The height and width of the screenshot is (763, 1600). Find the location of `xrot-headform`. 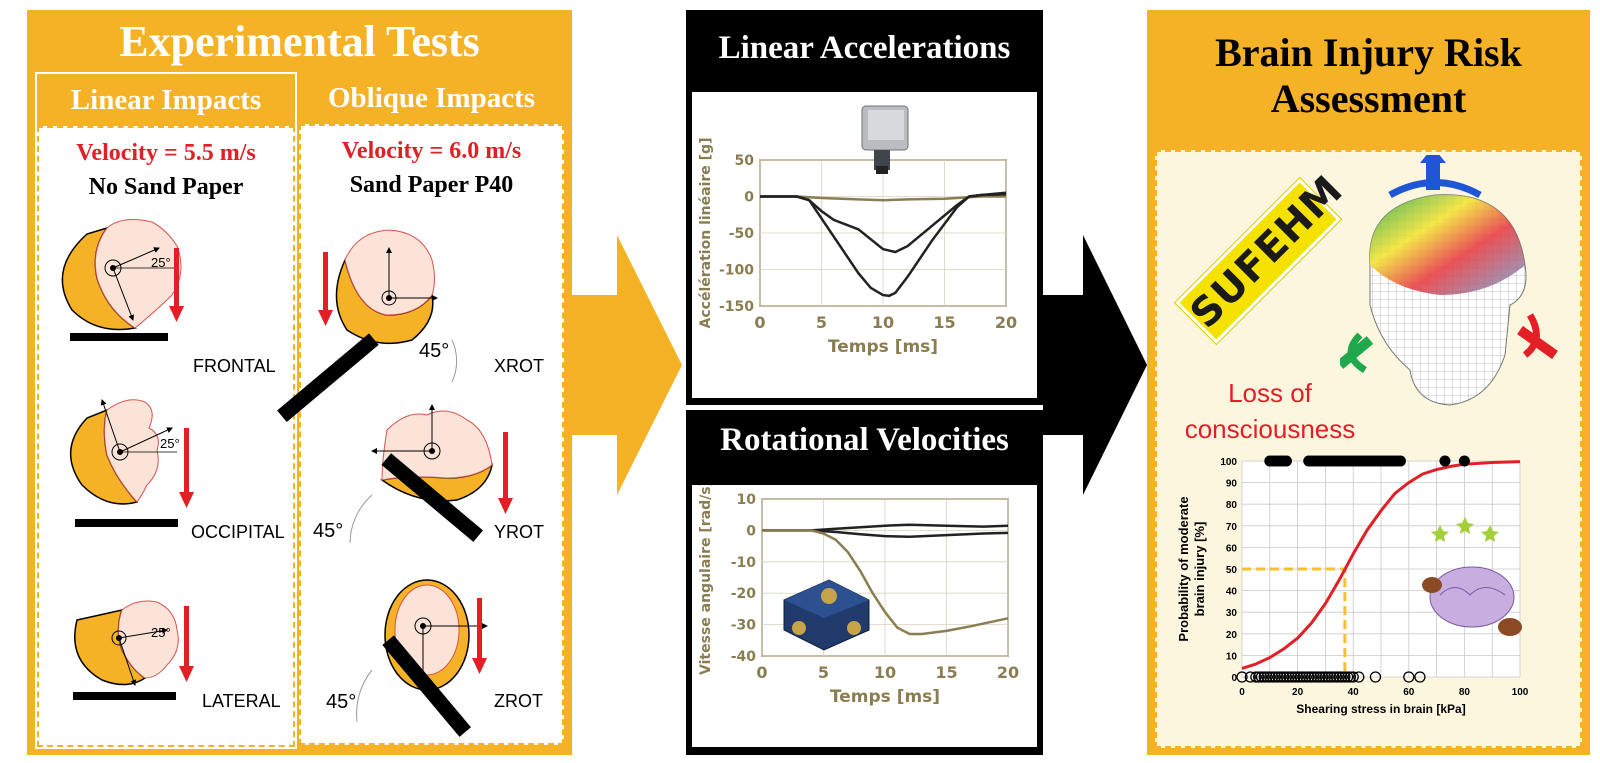

xrot-headform is located at coordinates (386, 287).